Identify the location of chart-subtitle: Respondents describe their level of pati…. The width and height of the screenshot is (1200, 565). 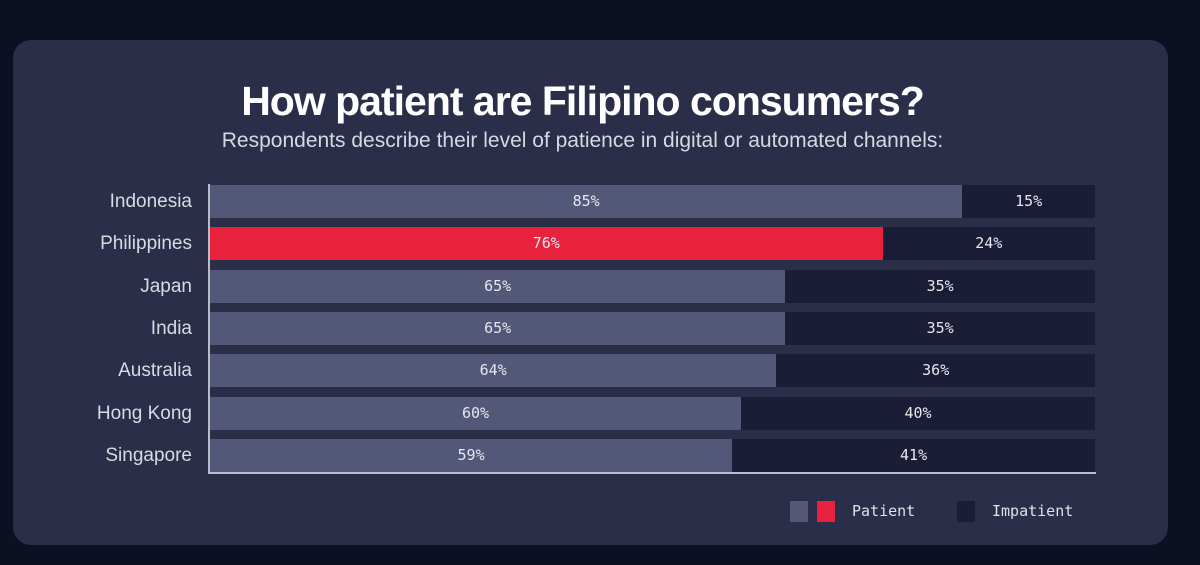
(582, 140).